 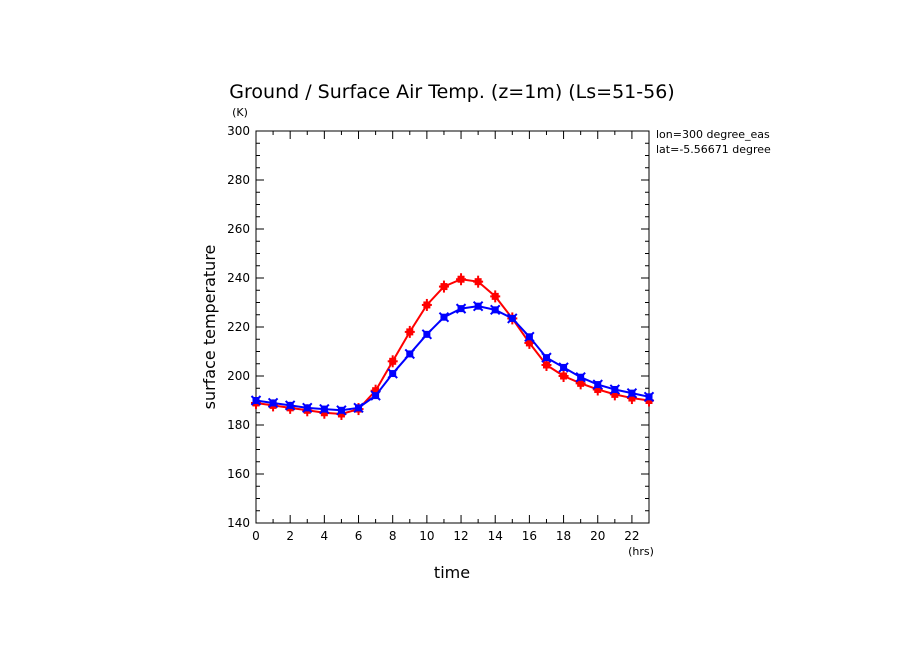 What do you see at coordinates (238, 523) in the screenshot?
I see `y-tick-label: 140` at bounding box center [238, 523].